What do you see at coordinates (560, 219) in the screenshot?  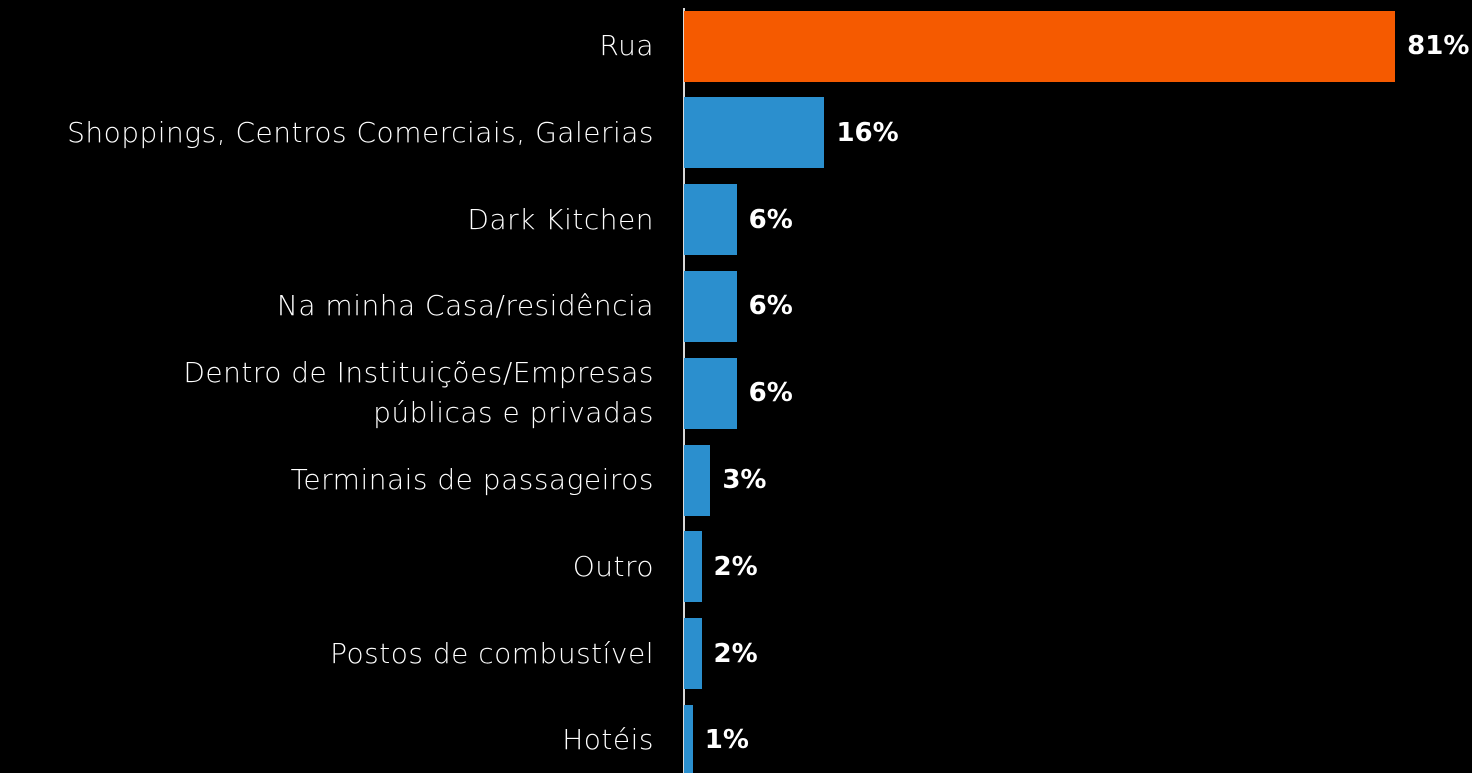 I see `category-label: Dark Kitchen` at bounding box center [560, 219].